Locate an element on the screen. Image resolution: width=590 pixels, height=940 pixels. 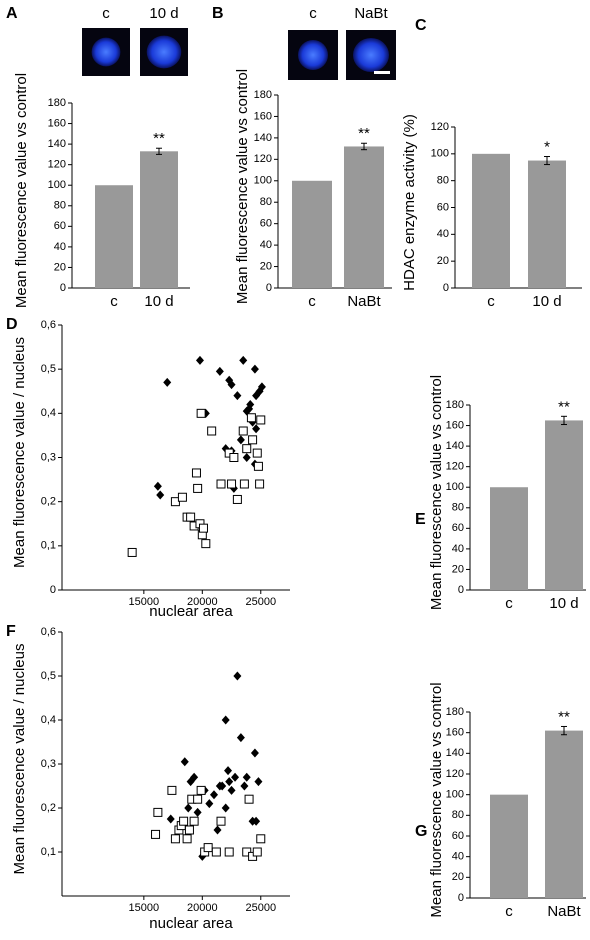
y-axis-label: Mean fluorescence value / nucleus is located at coordinates (19, 759).